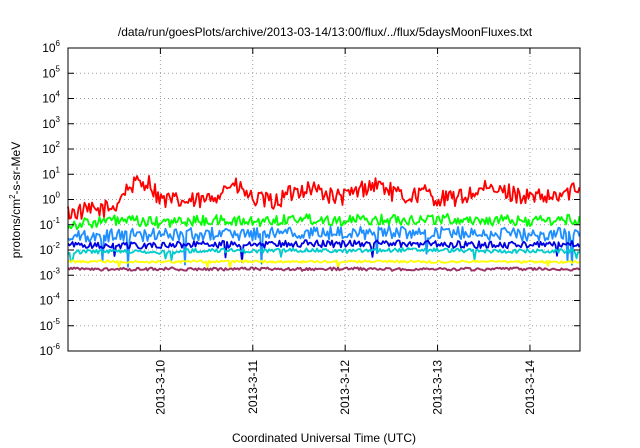 This screenshot has width=640, height=448. I want to click on y-tick-exponent: 2, so click(58, 144).